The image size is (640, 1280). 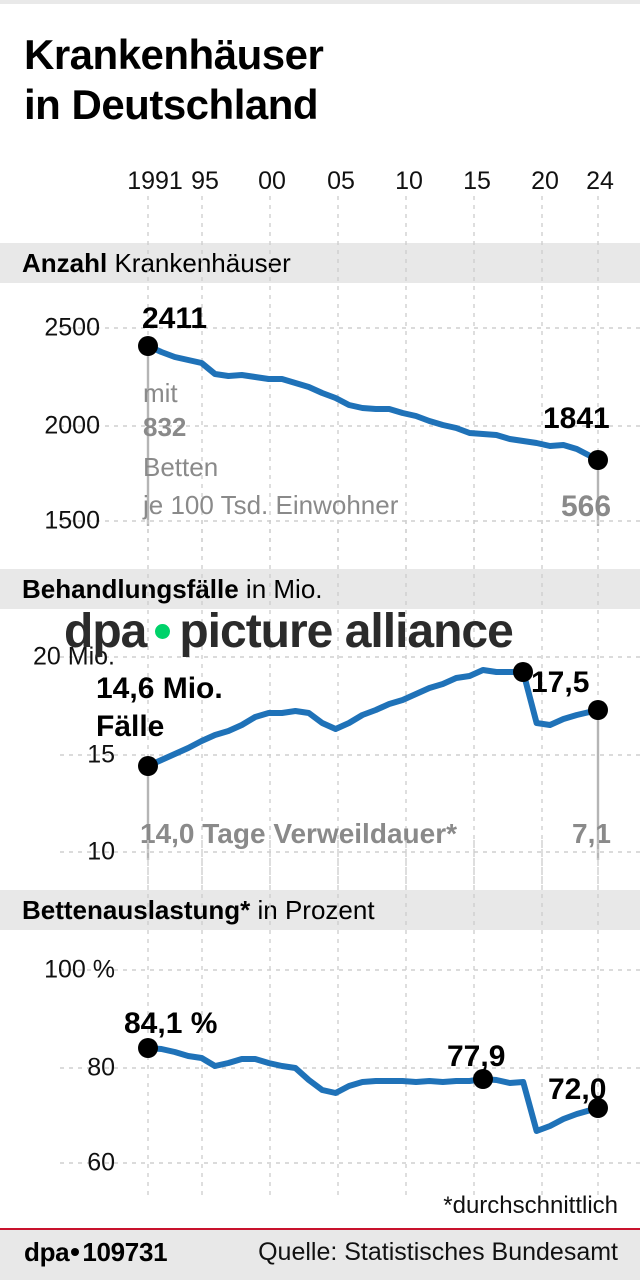 What do you see at coordinates (101, 1162) in the screenshot?
I see `y-tick-auslastung-60: 60` at bounding box center [101, 1162].